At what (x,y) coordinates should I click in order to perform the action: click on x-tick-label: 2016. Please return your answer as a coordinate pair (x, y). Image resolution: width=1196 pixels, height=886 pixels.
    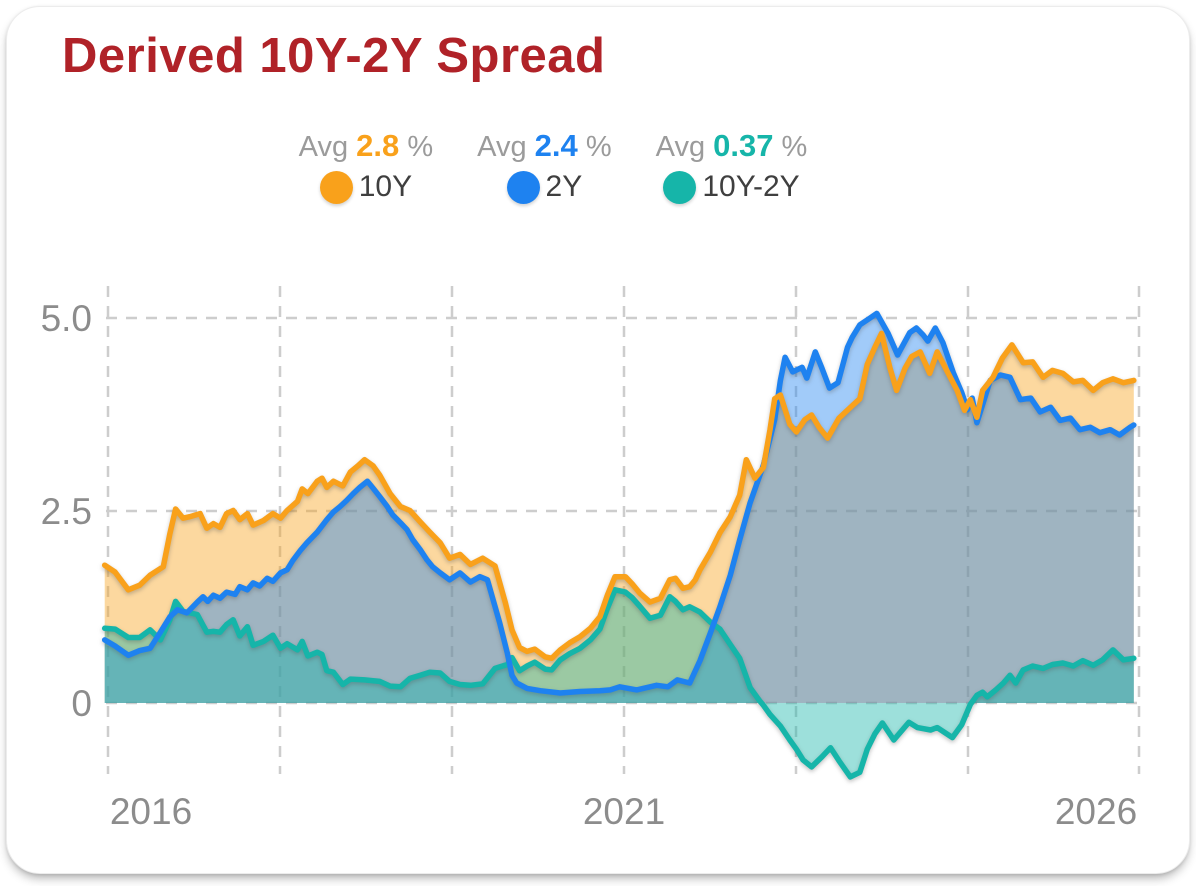
    Looking at the image, I should click on (151, 811).